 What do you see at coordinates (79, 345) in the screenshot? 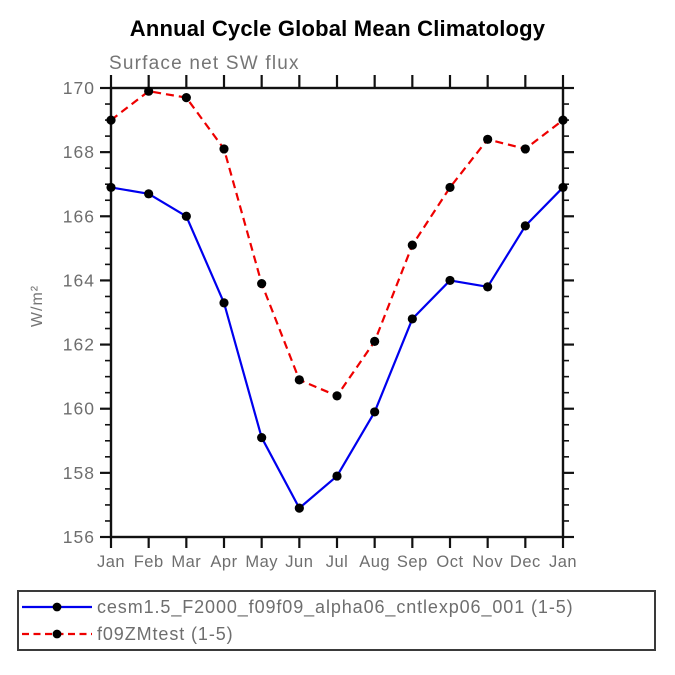
I see `svg-text: 162` at bounding box center [79, 345].